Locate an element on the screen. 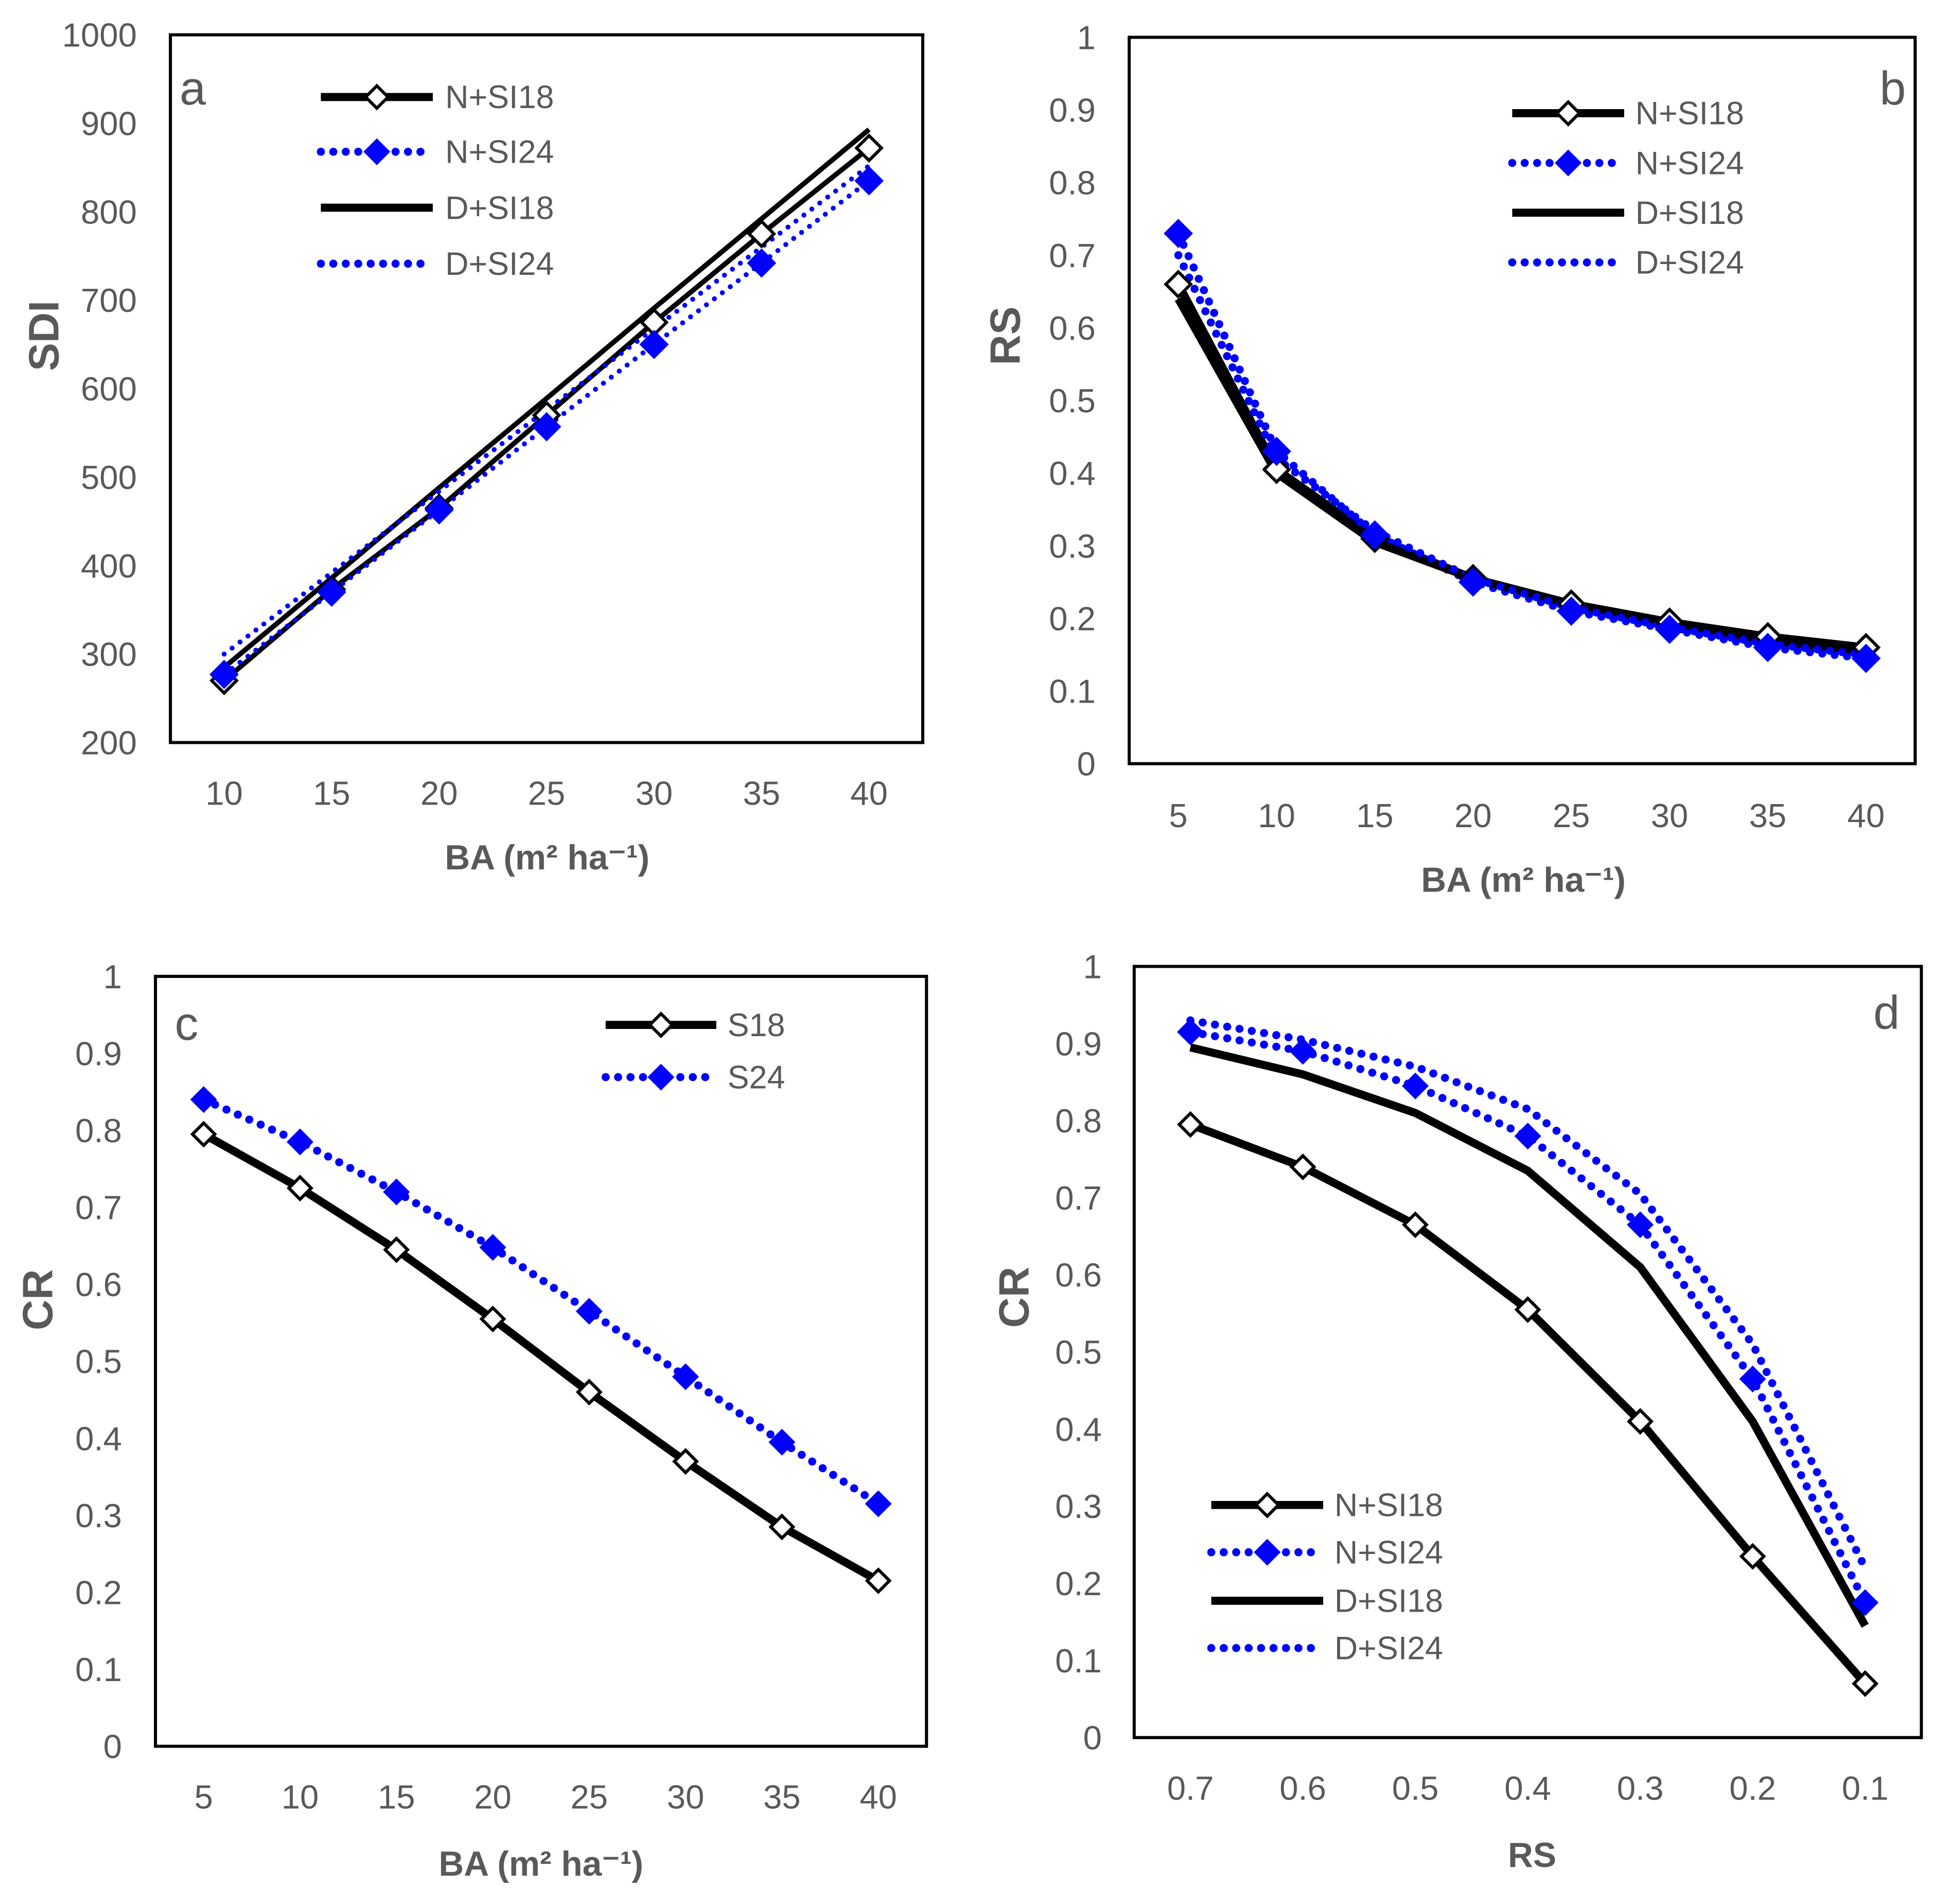  series-line-d-si24 is located at coordinates (1522, 455).